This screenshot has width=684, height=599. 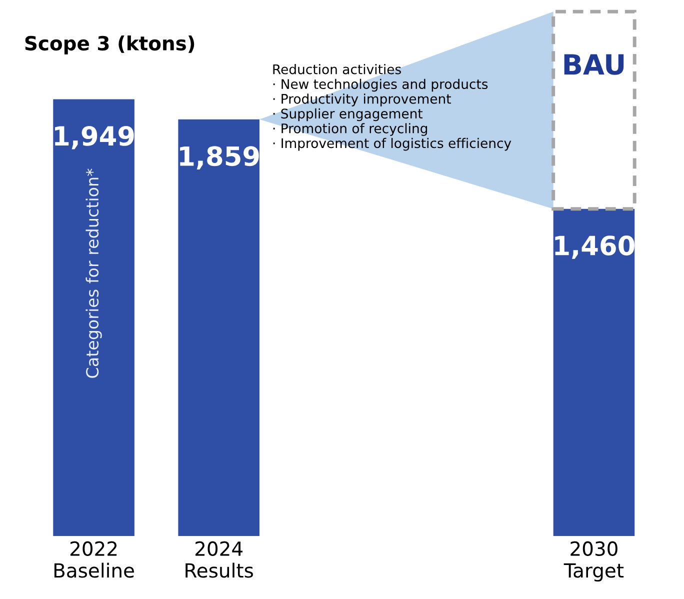 I want to click on x-tick-label: 2024 Results, so click(x=219, y=559).